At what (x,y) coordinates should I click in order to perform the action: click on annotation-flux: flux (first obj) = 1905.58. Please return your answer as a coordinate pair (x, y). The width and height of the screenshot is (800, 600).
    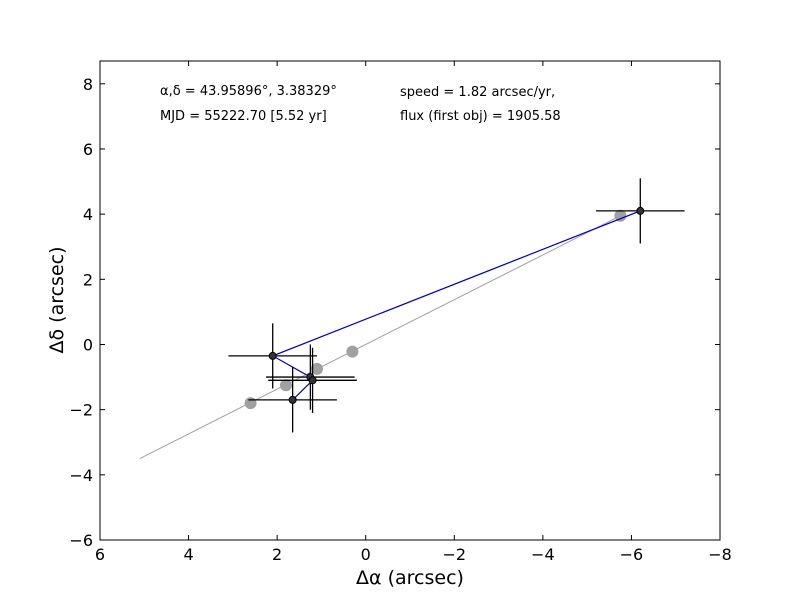
    Looking at the image, I should click on (480, 116).